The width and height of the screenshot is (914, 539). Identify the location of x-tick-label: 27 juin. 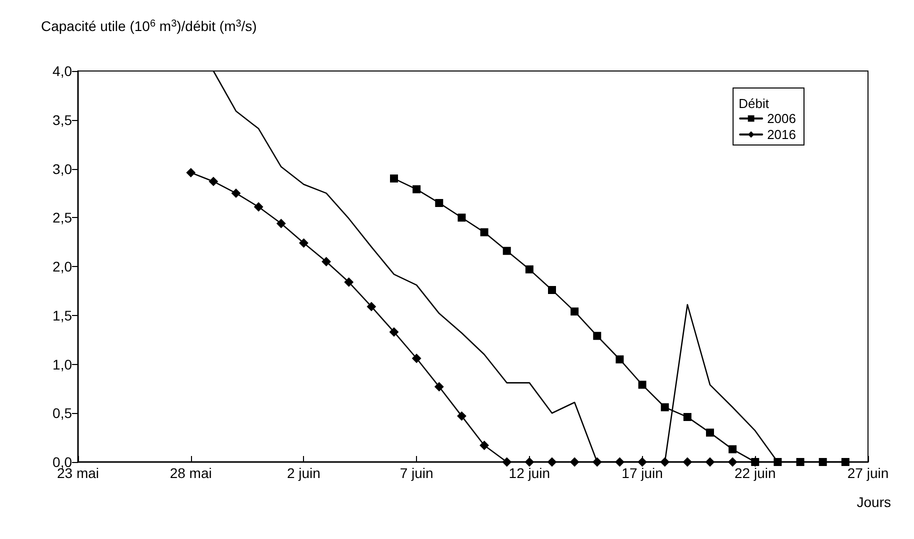
(868, 473).